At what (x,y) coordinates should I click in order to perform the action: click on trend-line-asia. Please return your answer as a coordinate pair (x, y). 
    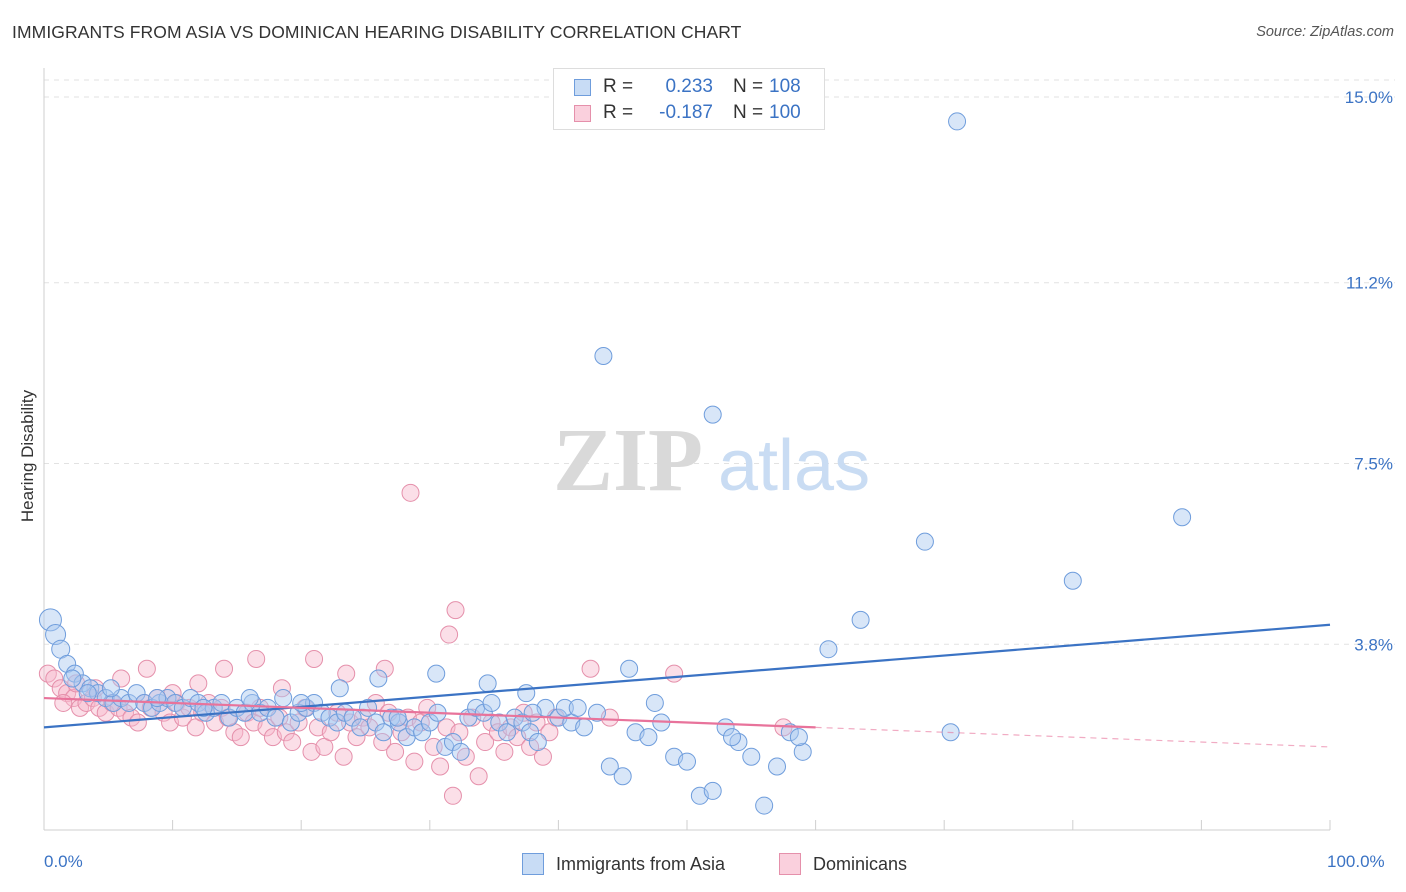
    Looking at the image, I should click on (687, 676).